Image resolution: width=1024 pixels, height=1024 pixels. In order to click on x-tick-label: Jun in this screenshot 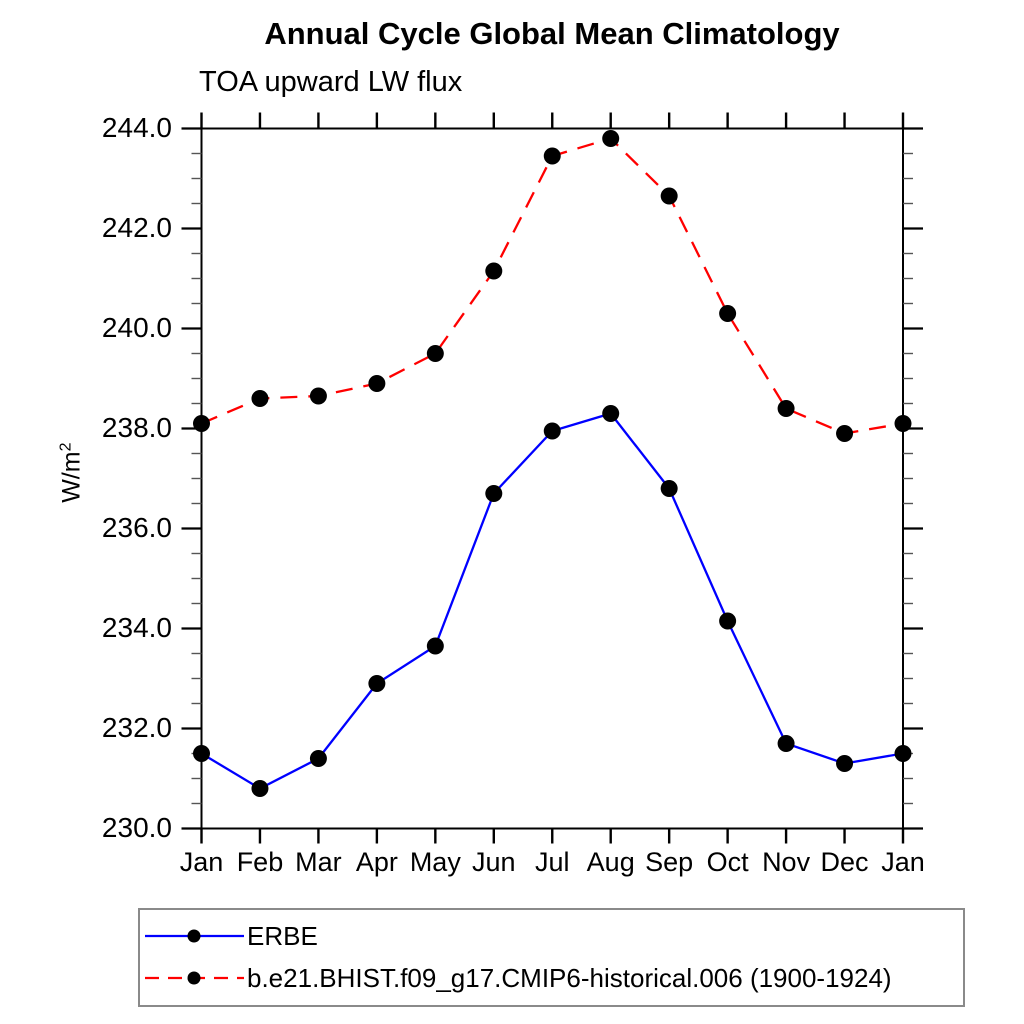, I will do `click(494, 862)`.